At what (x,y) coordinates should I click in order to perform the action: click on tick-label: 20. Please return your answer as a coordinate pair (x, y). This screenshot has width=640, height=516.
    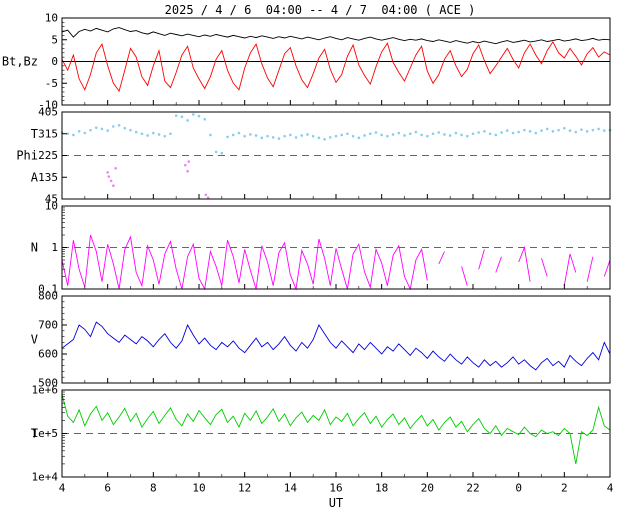
    Looking at the image, I should click on (427, 488).